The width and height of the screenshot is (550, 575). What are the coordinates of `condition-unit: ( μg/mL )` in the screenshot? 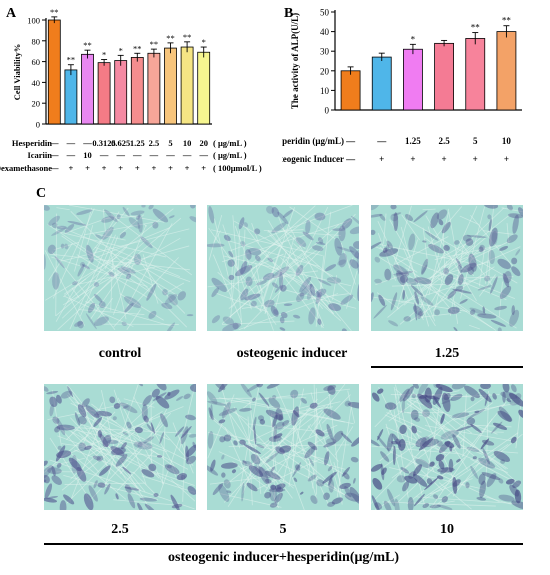 It's located at (230, 155).